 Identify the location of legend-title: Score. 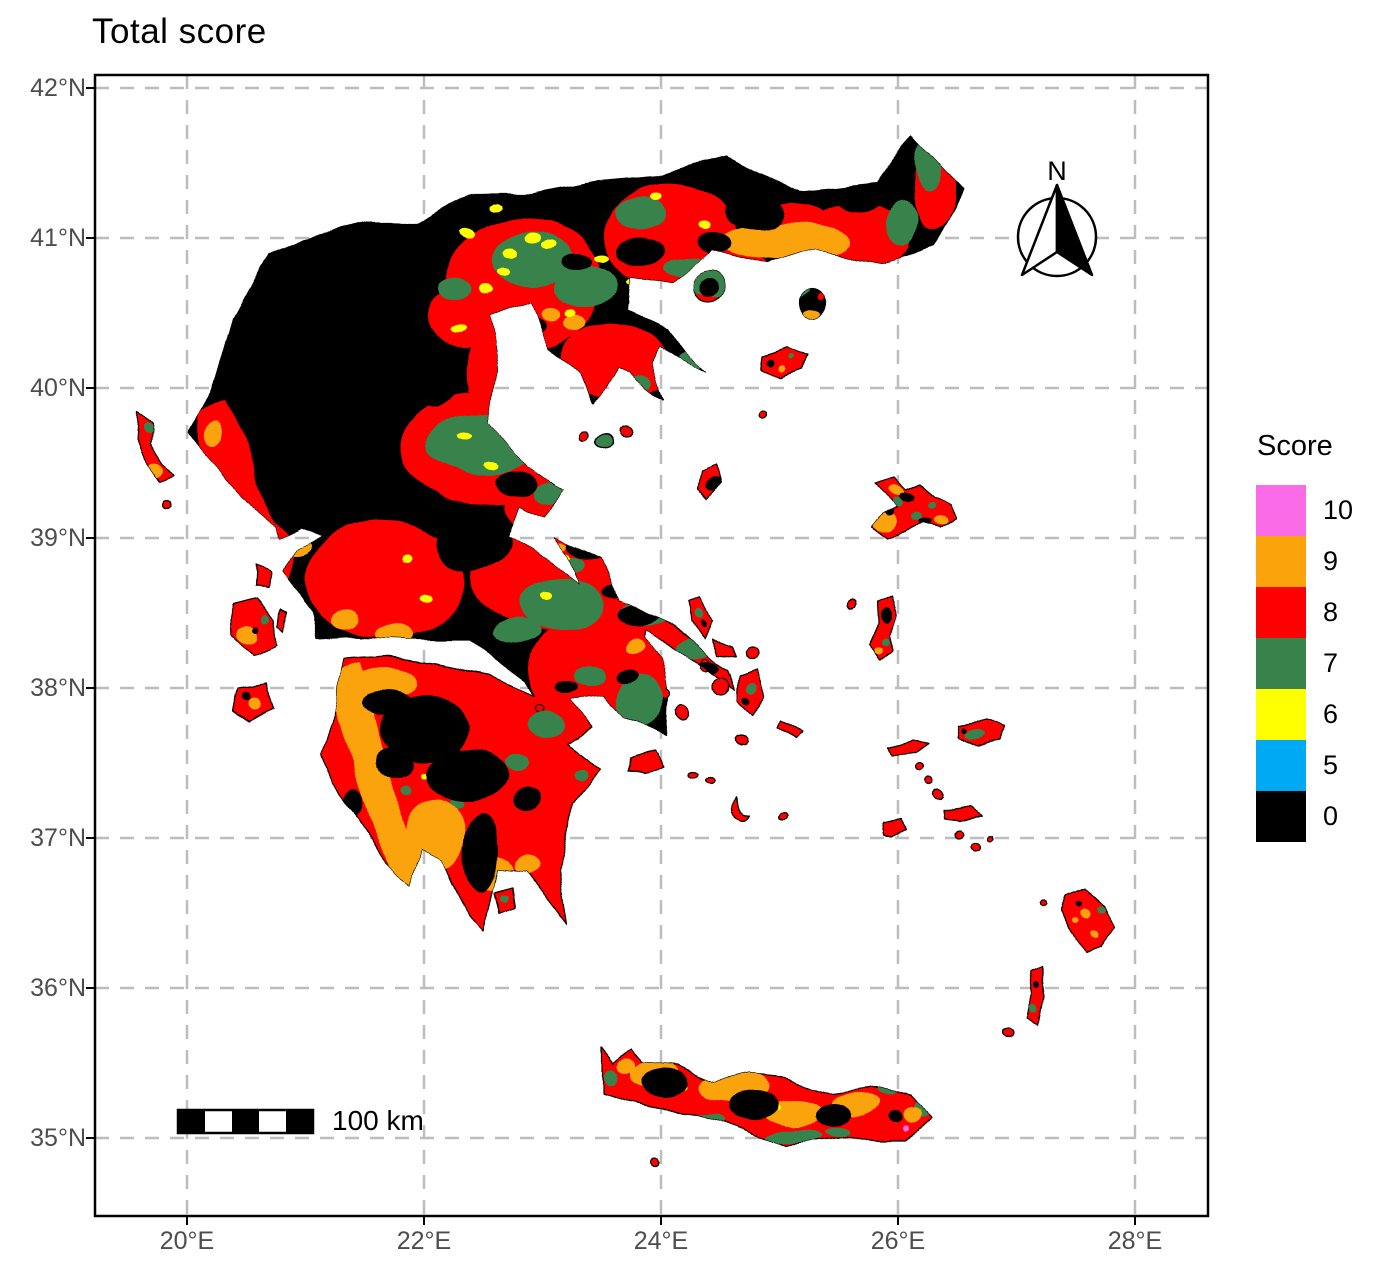
(1295, 446).